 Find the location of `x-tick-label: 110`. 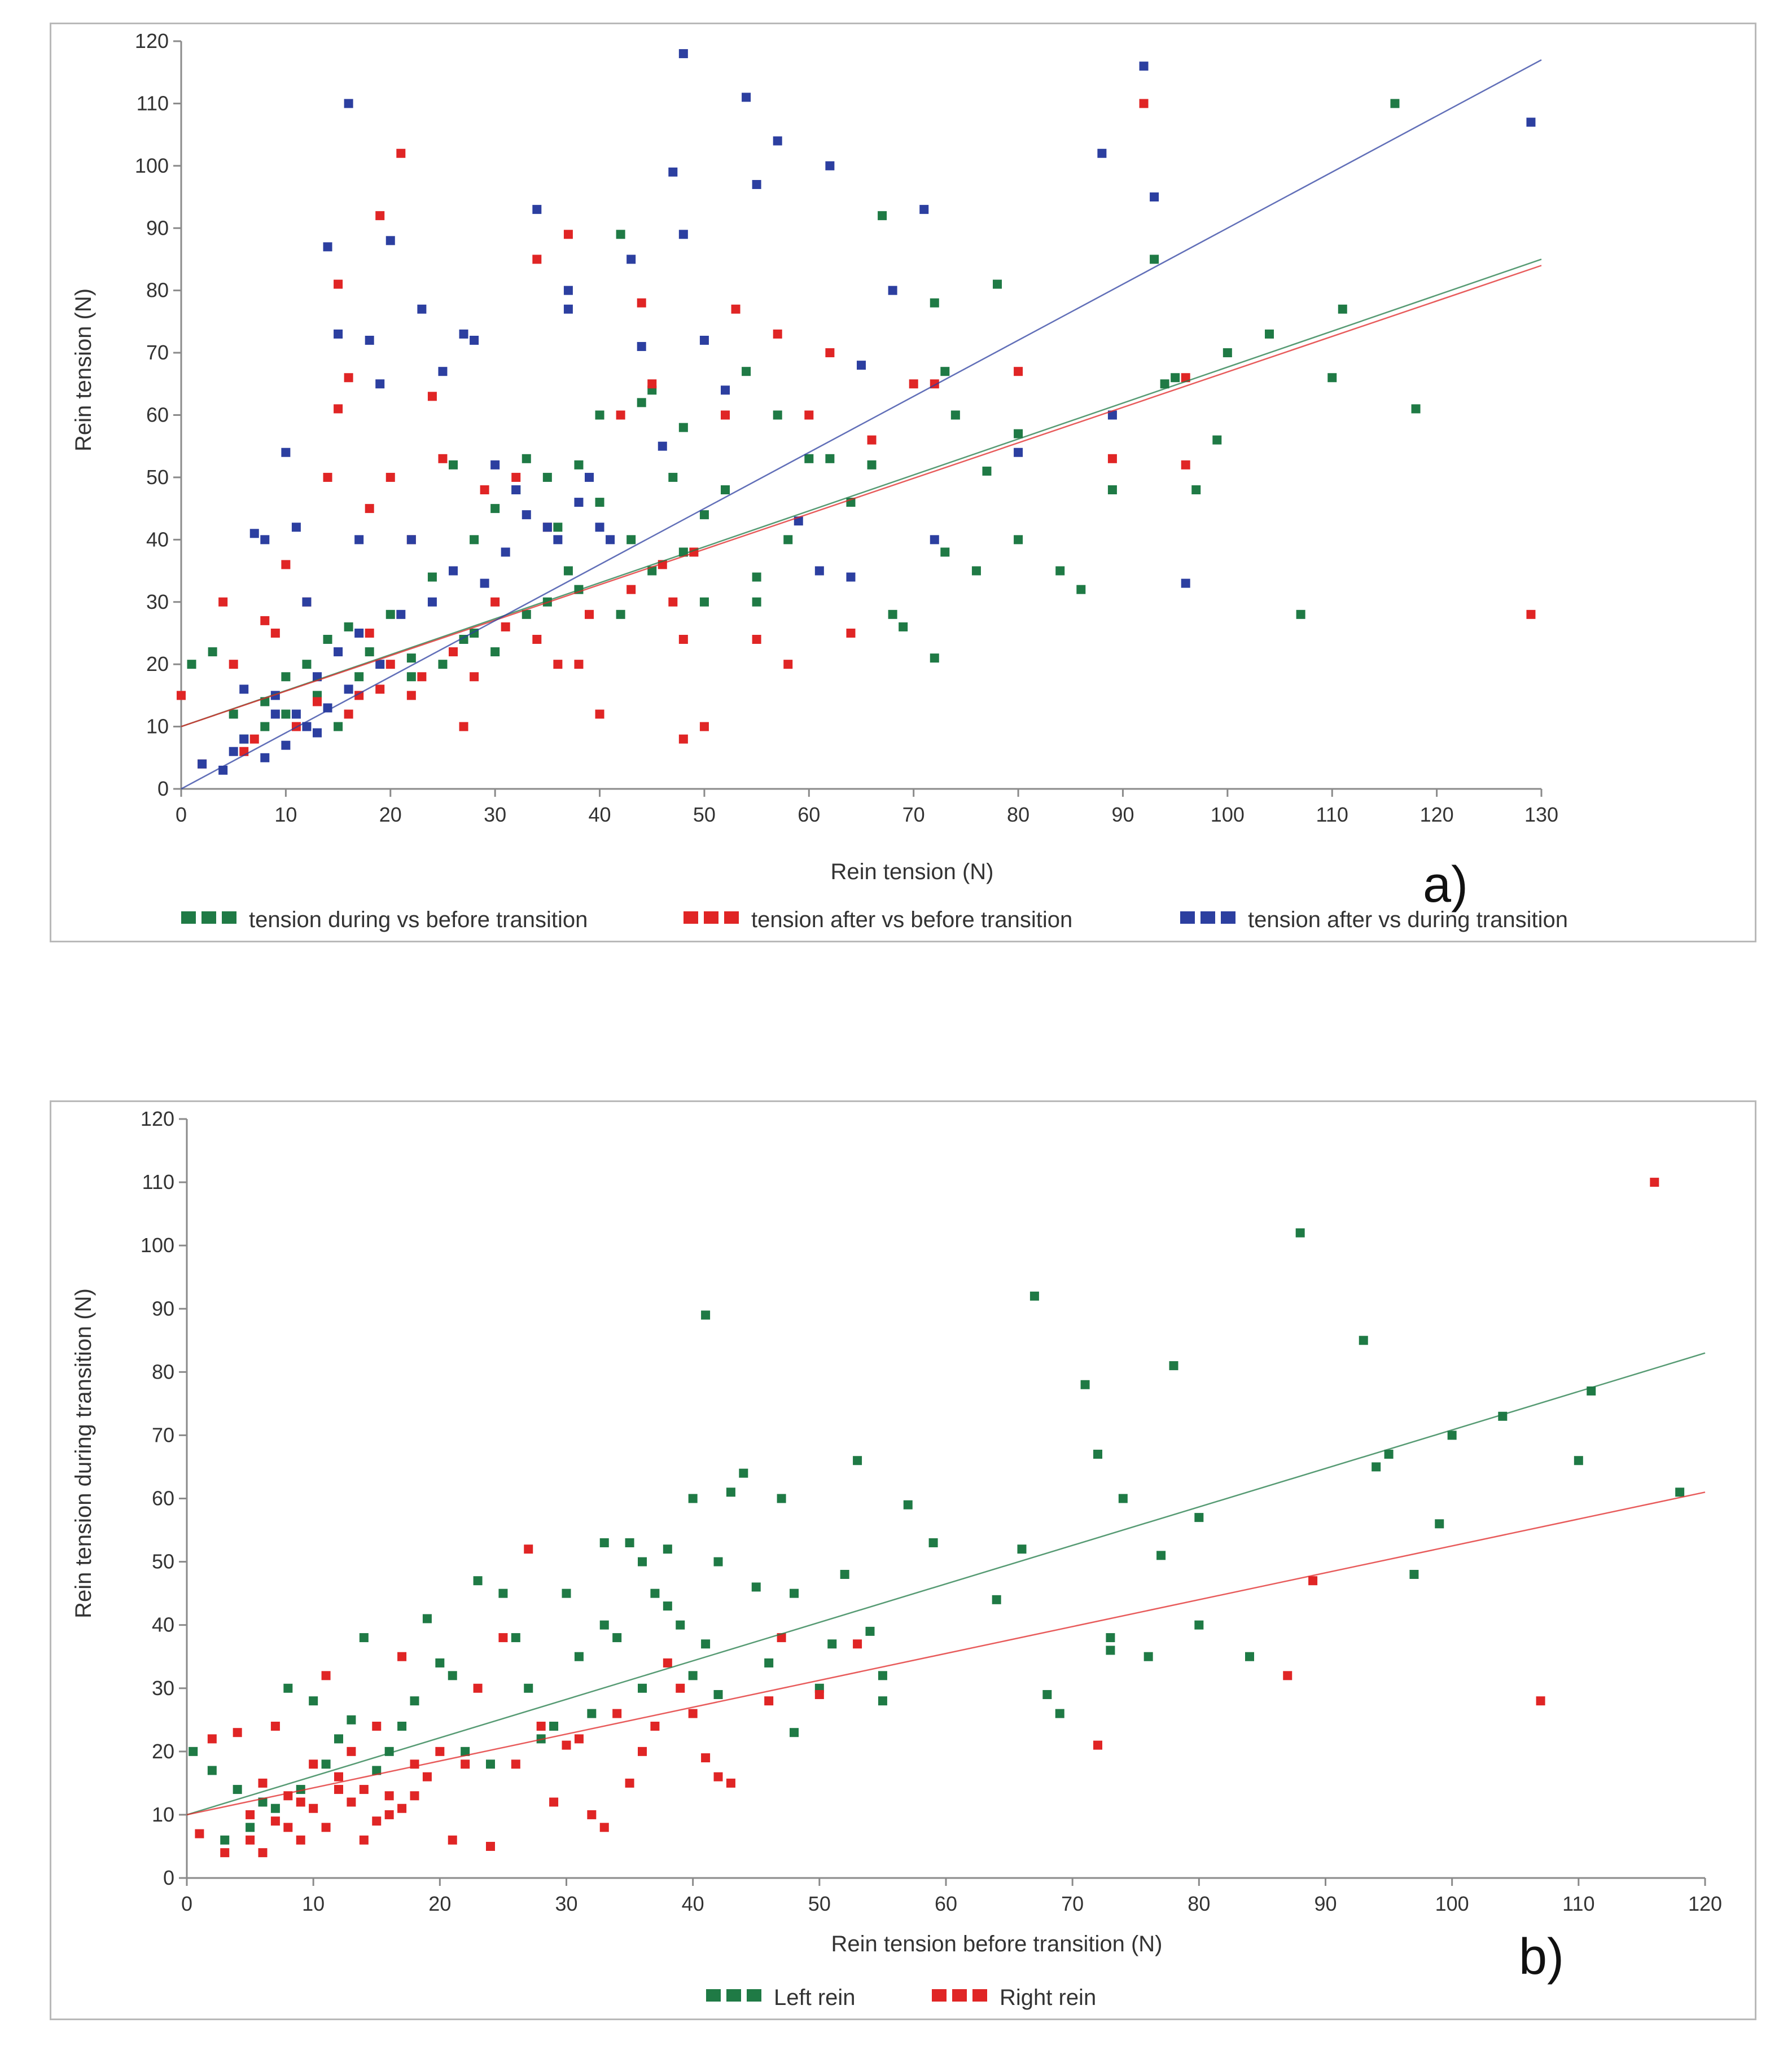

x-tick-label: 110 is located at coordinates (1578, 1903).